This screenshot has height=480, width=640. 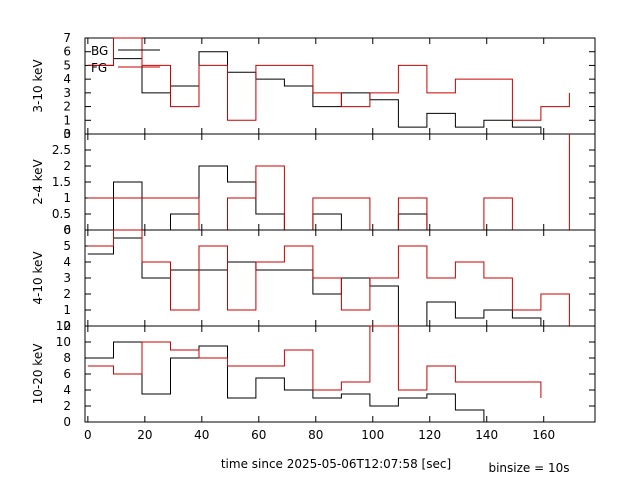 What do you see at coordinates (38, 181) in the screenshot?
I see `y-axis-label: 2-4 keV` at bounding box center [38, 181].